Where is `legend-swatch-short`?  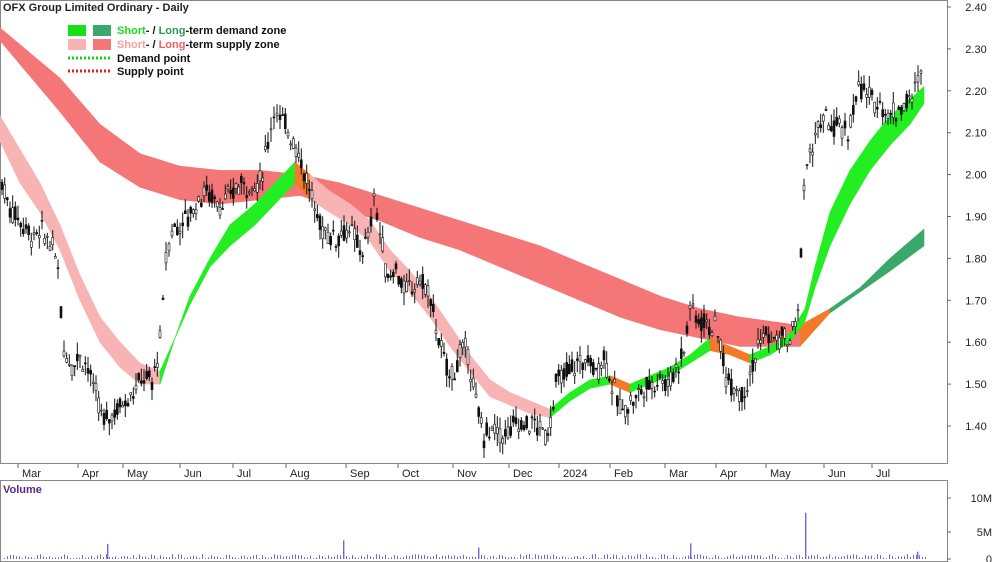
legend-swatch-short is located at coordinates (77, 30).